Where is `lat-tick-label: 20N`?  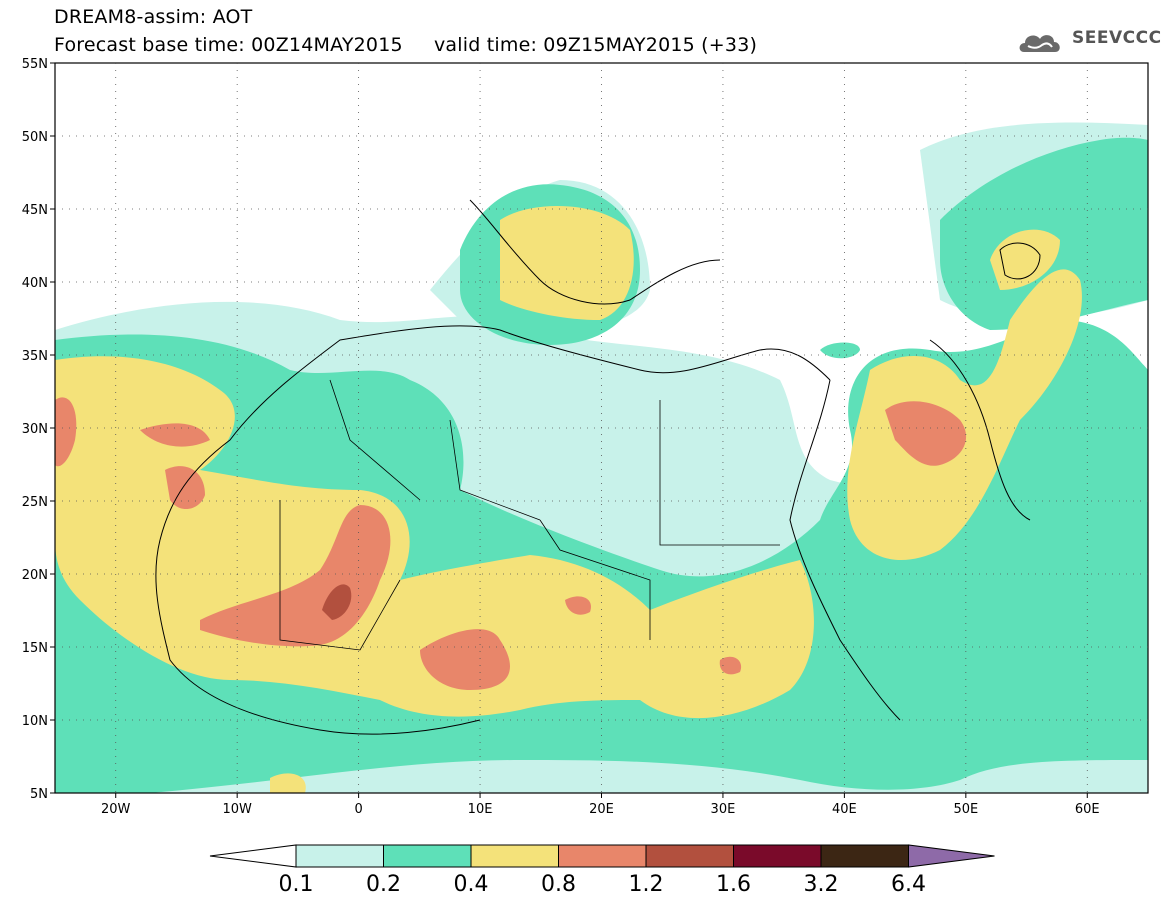 lat-tick-label: 20N is located at coordinates (35, 575).